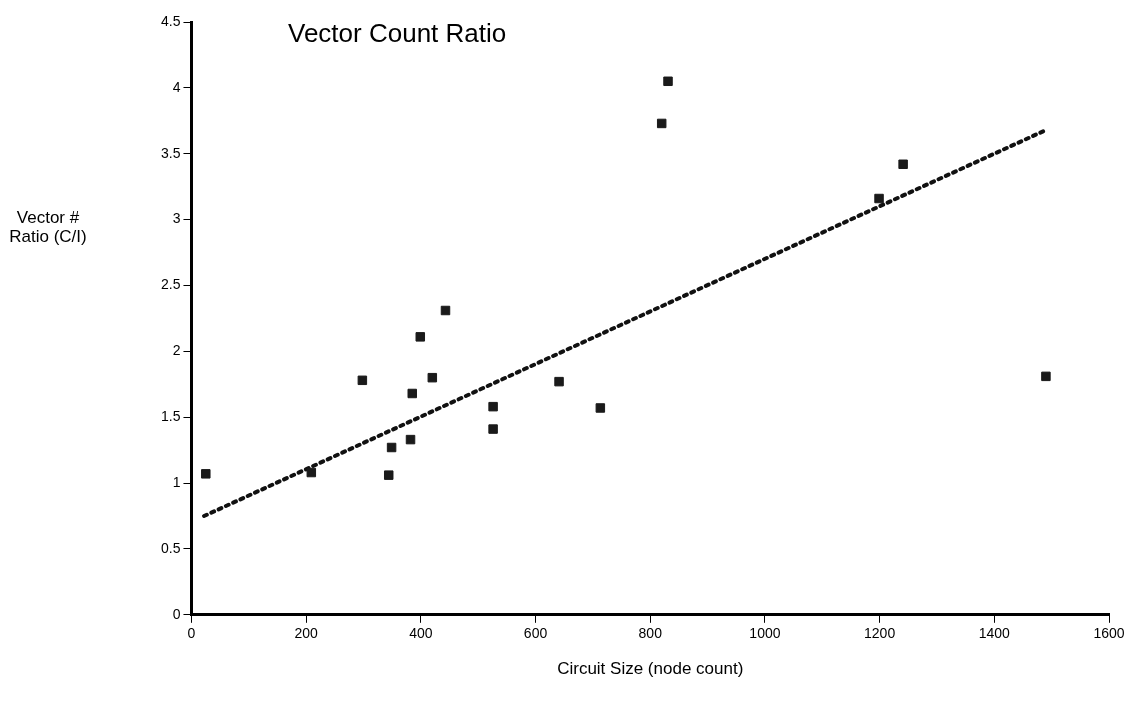 The image size is (1147, 702). I want to click on y-tick-label: 1.5, so click(170, 416).